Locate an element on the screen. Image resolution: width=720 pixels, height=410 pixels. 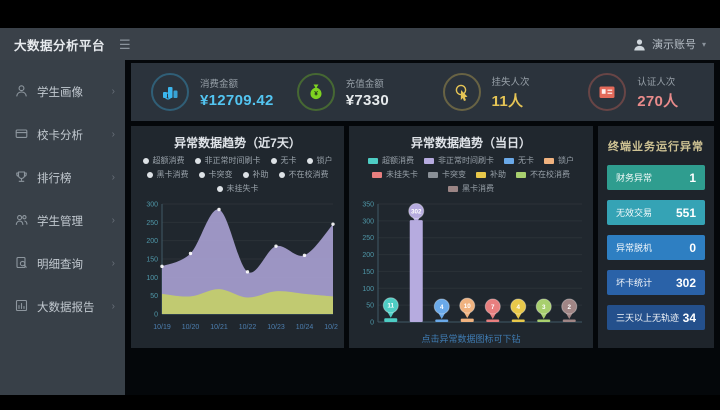
report-icon is located at coordinates (21, 307).